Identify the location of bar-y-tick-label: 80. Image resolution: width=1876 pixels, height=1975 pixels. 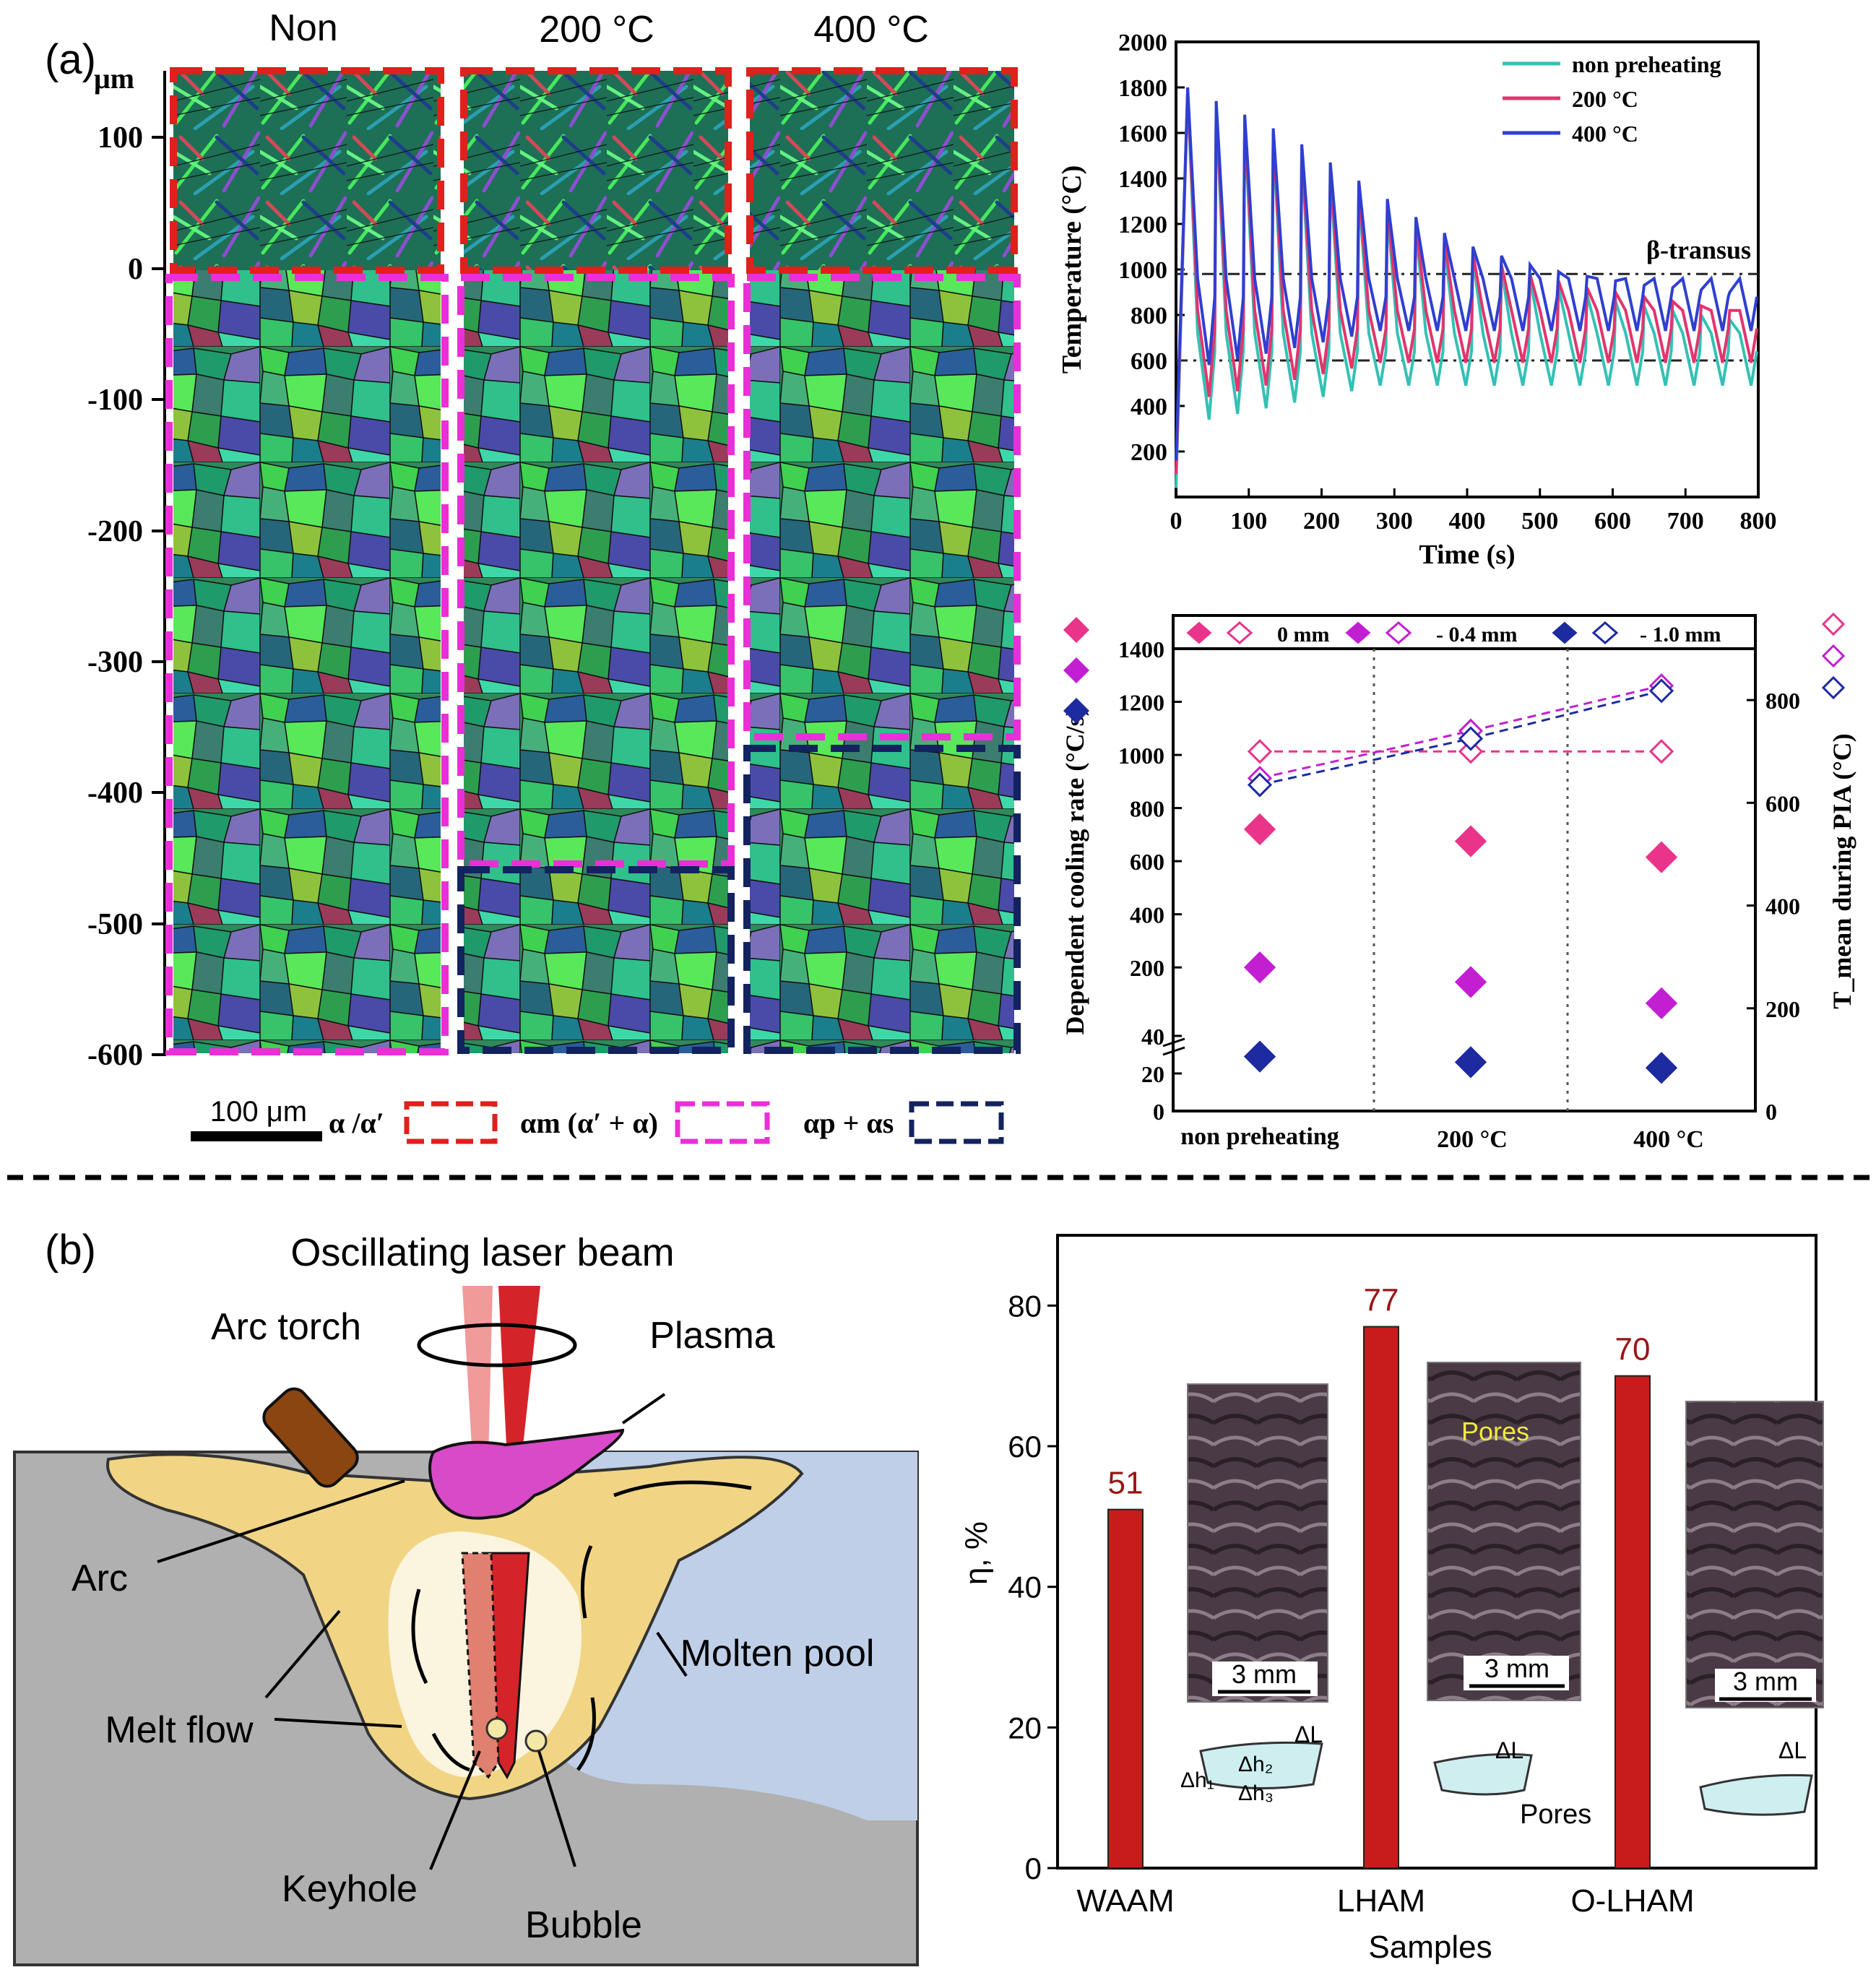
(1025, 1306).